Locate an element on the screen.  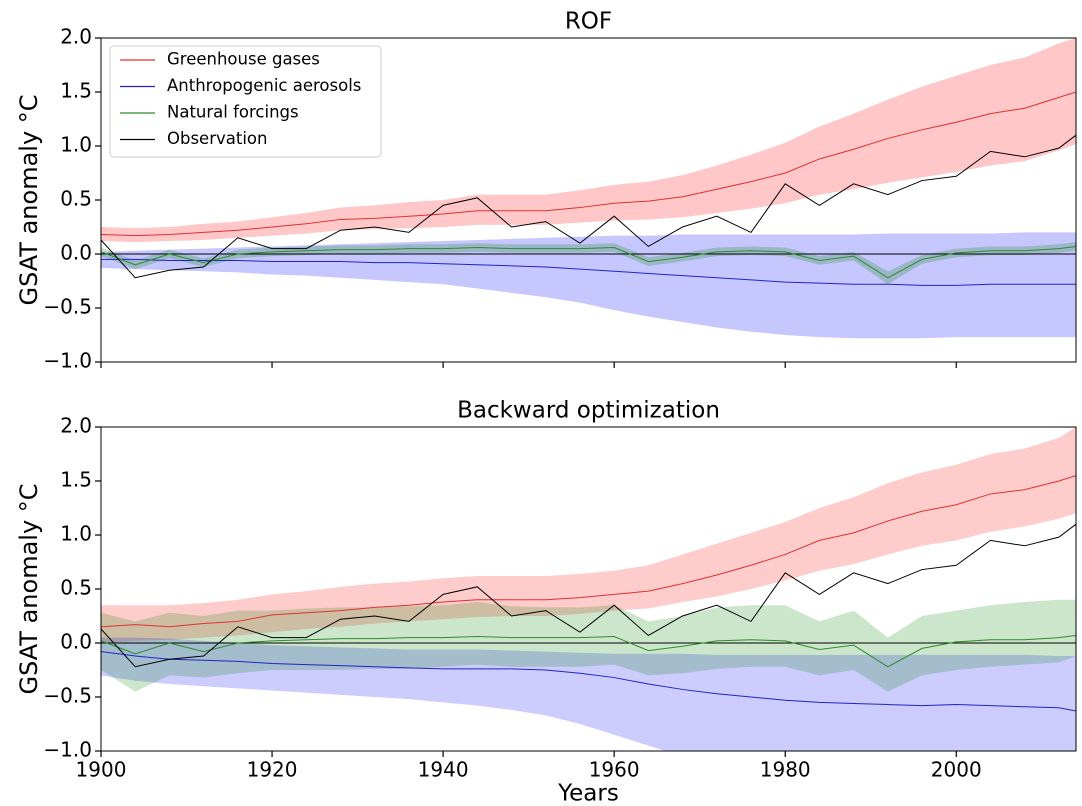
legend-box is located at coordinates (245, 101).